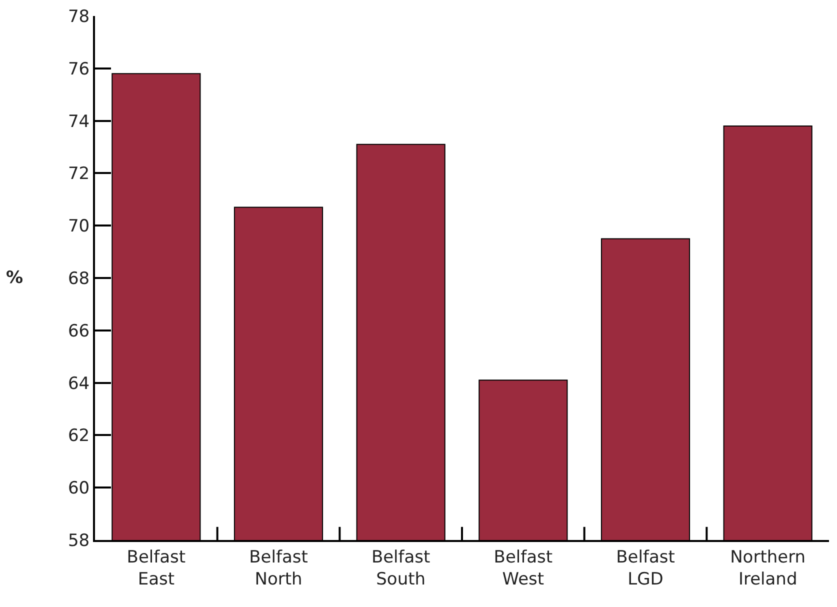 This screenshot has height=607, width=837. What do you see at coordinates (646, 568) in the screenshot?
I see `x-tick-label: Belfast LGD` at bounding box center [646, 568].